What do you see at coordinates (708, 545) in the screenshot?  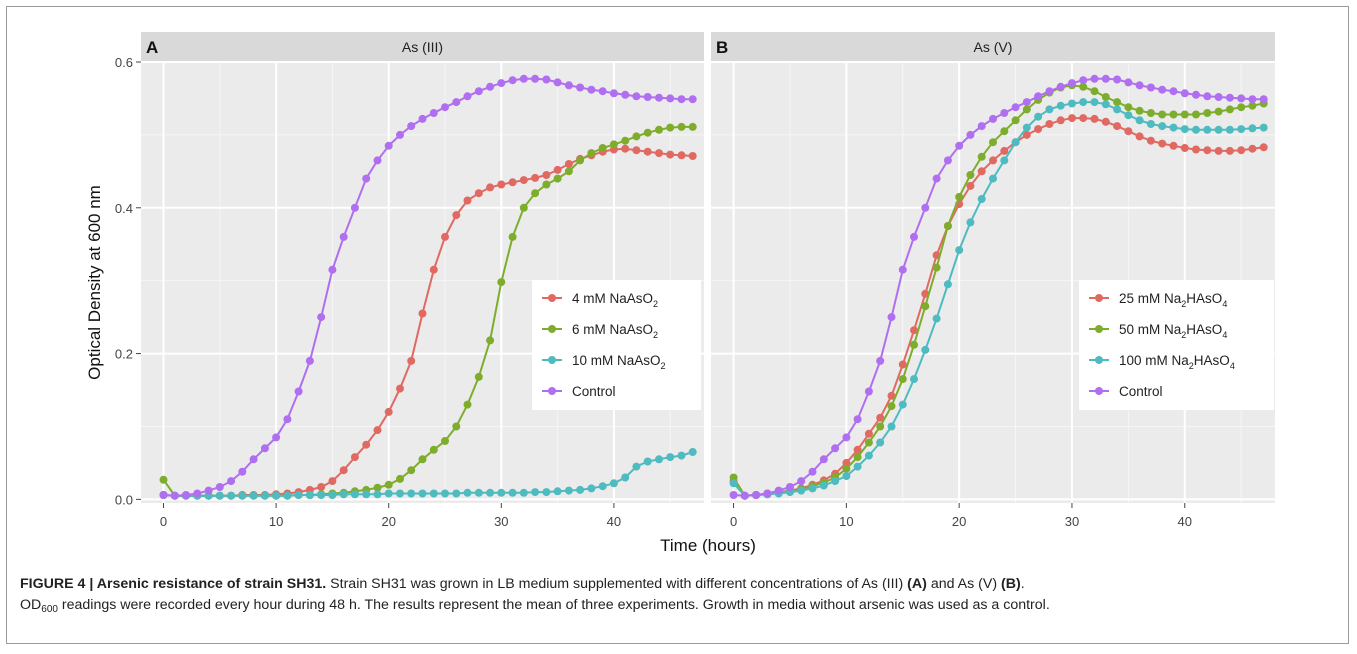 I see `x-axis-label: Time (hours)` at bounding box center [708, 545].